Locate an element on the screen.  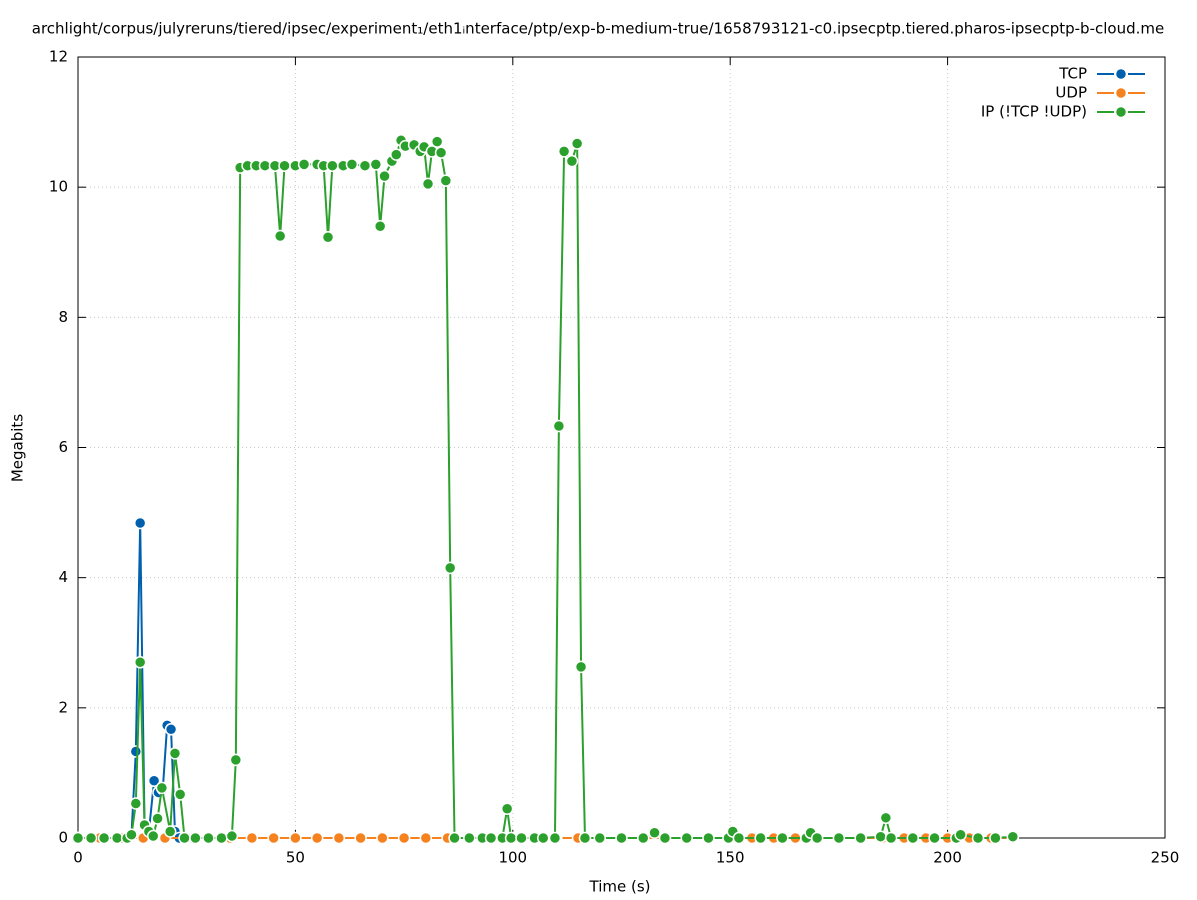
y-tick-label: 6 is located at coordinates (63, 447).